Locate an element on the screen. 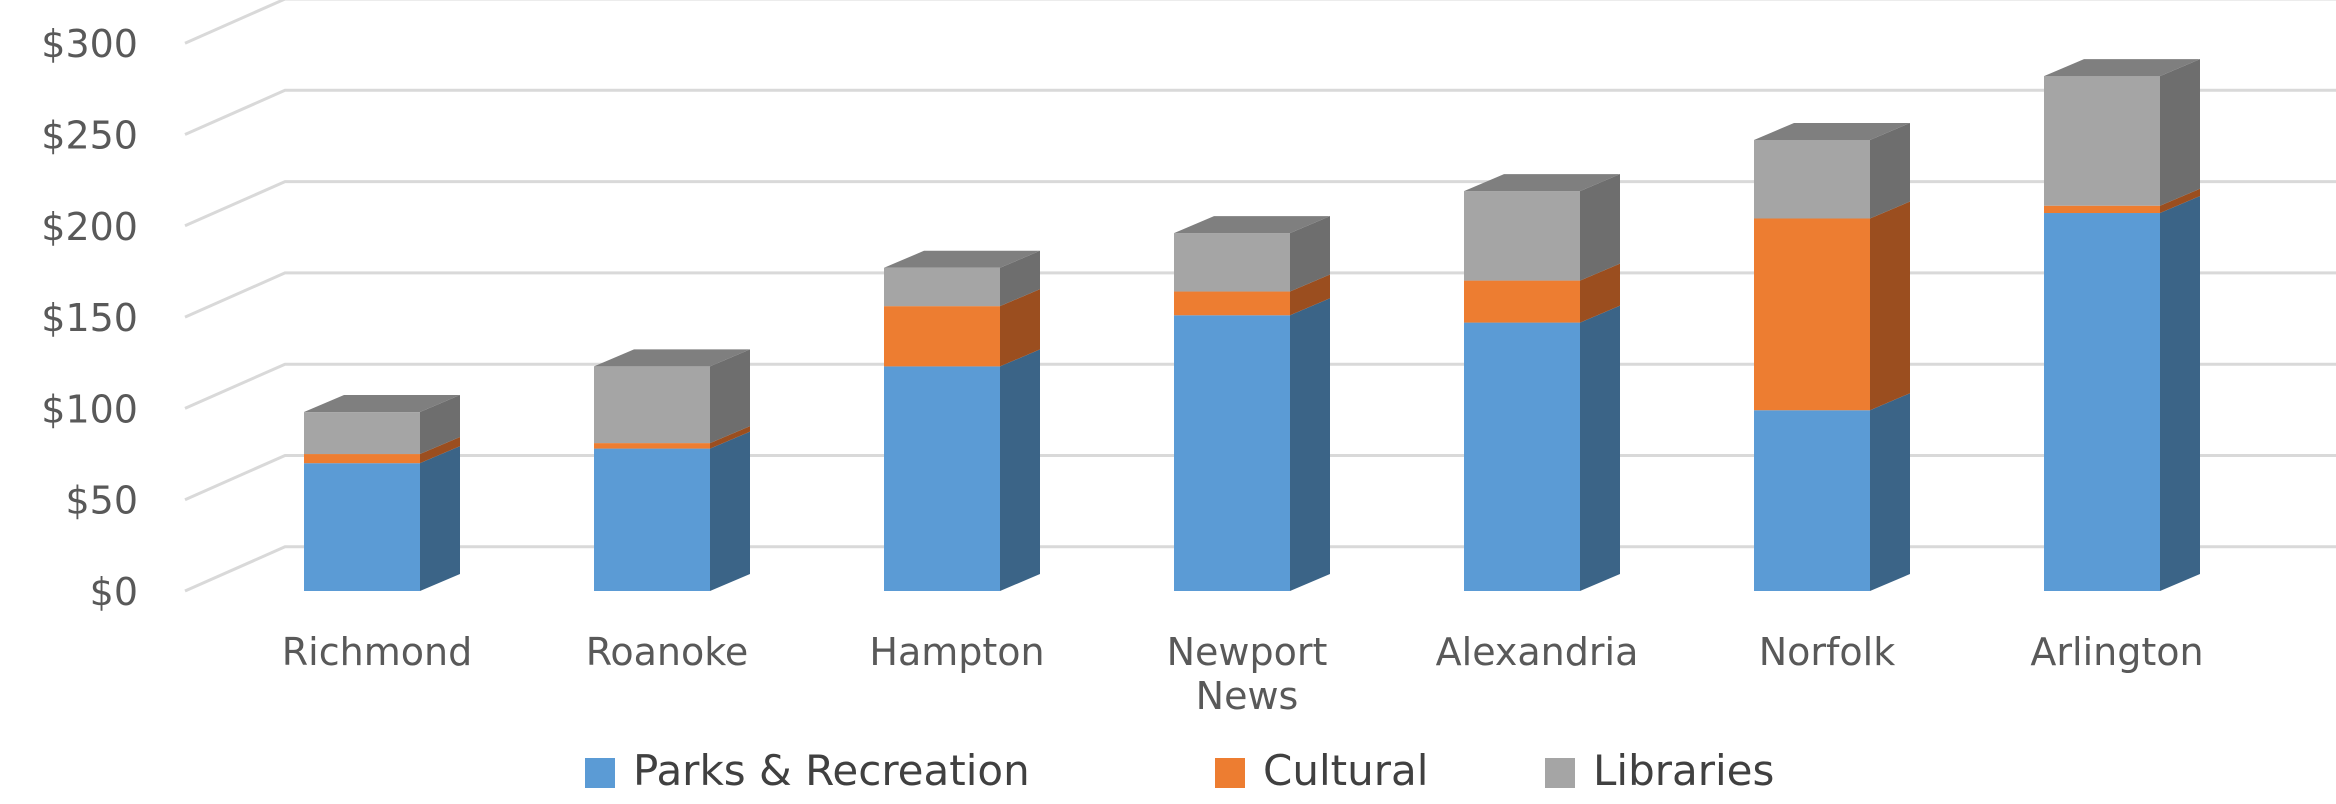  y-tick-label: $200 is located at coordinates (89, 227).